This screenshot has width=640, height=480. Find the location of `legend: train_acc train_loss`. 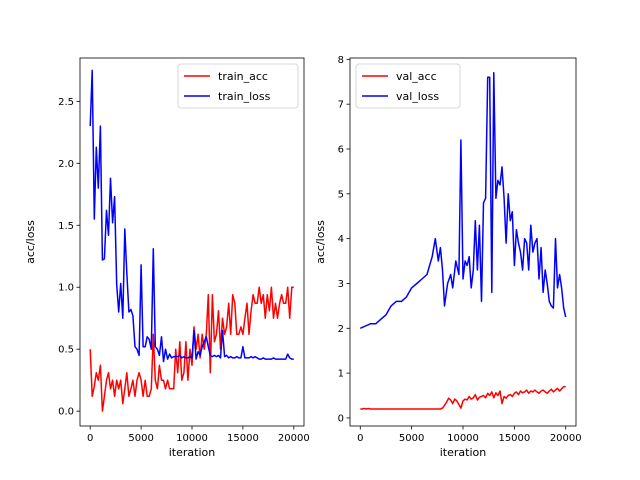

legend: train_acc train_loss is located at coordinates (238, 86).